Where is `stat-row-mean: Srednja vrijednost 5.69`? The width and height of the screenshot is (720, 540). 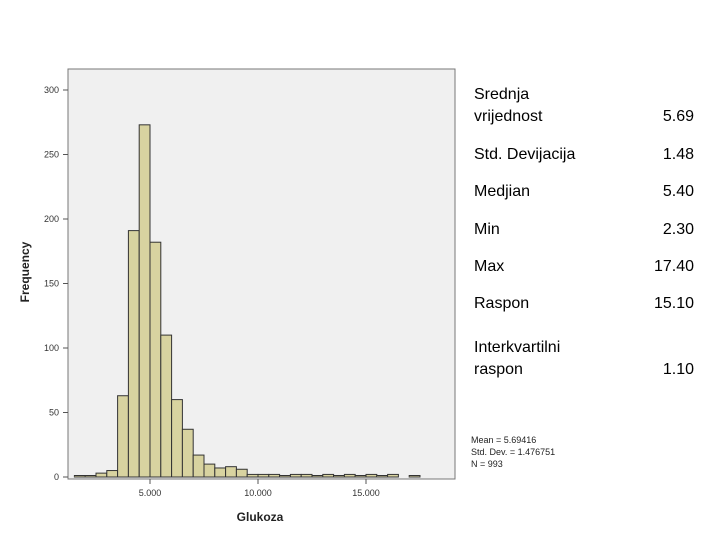
stat-row-mean: Srednja vrijednost 5.69 is located at coordinates (584, 106).